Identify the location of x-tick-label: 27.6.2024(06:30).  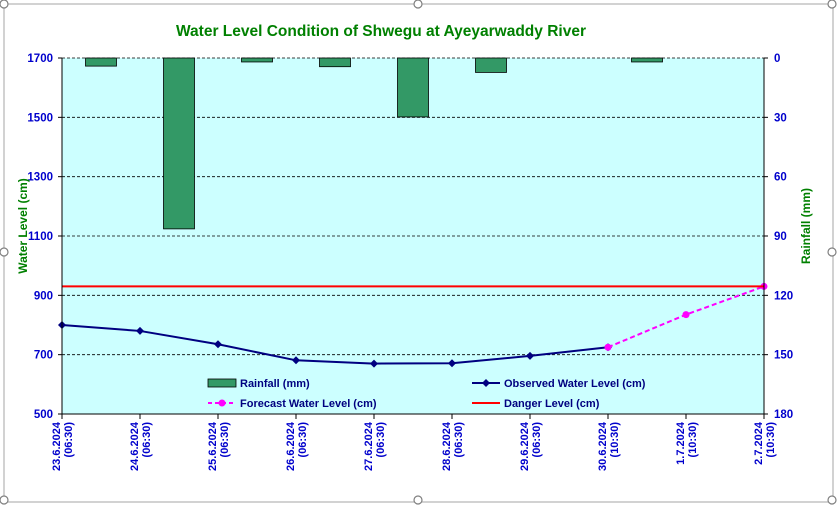
(375, 446).